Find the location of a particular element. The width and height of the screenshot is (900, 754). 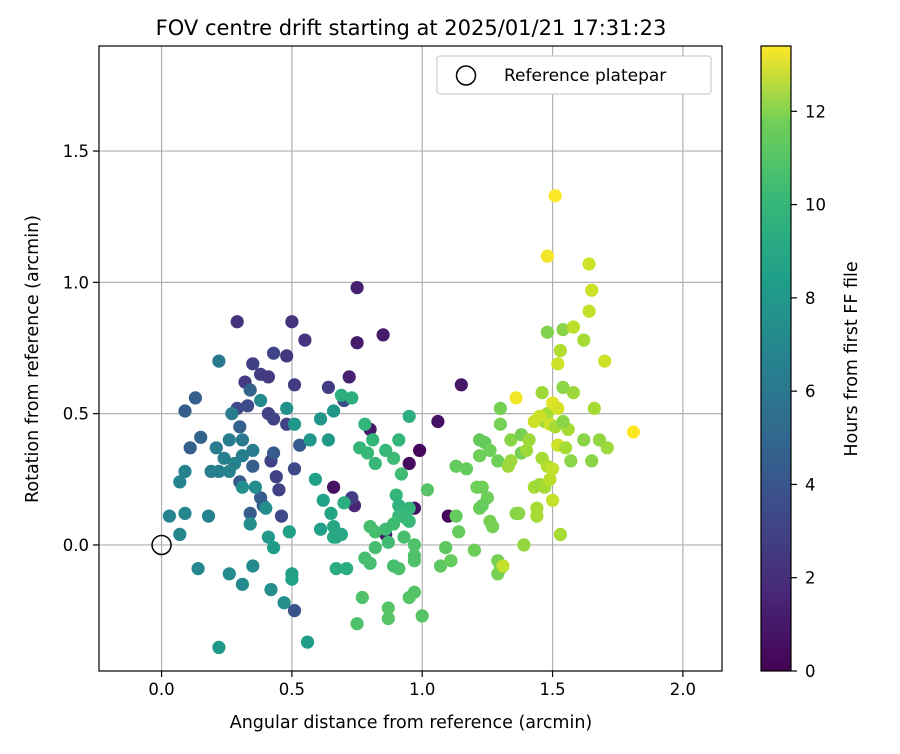

colorbar-tick-label: 0 is located at coordinates (810, 671).